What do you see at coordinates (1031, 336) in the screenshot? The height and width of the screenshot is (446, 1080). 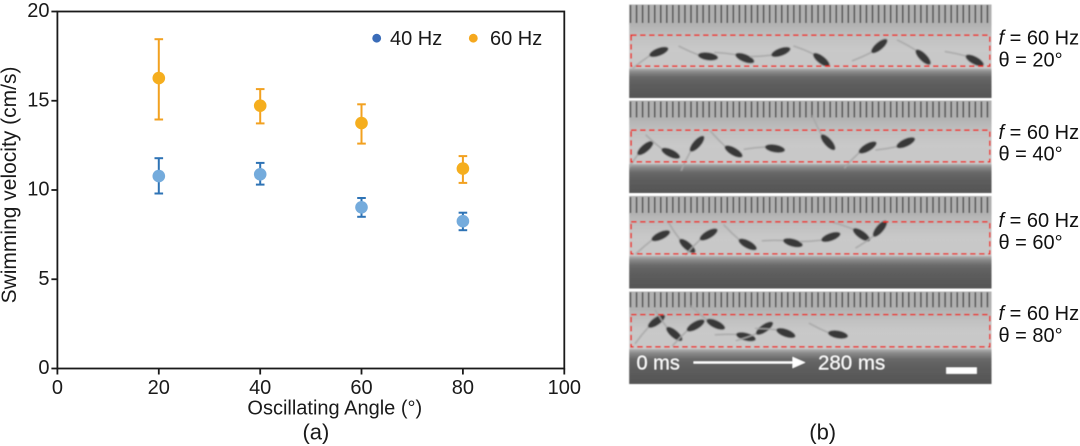 I see `svg-text: θ = 80°` at bounding box center [1031, 336].